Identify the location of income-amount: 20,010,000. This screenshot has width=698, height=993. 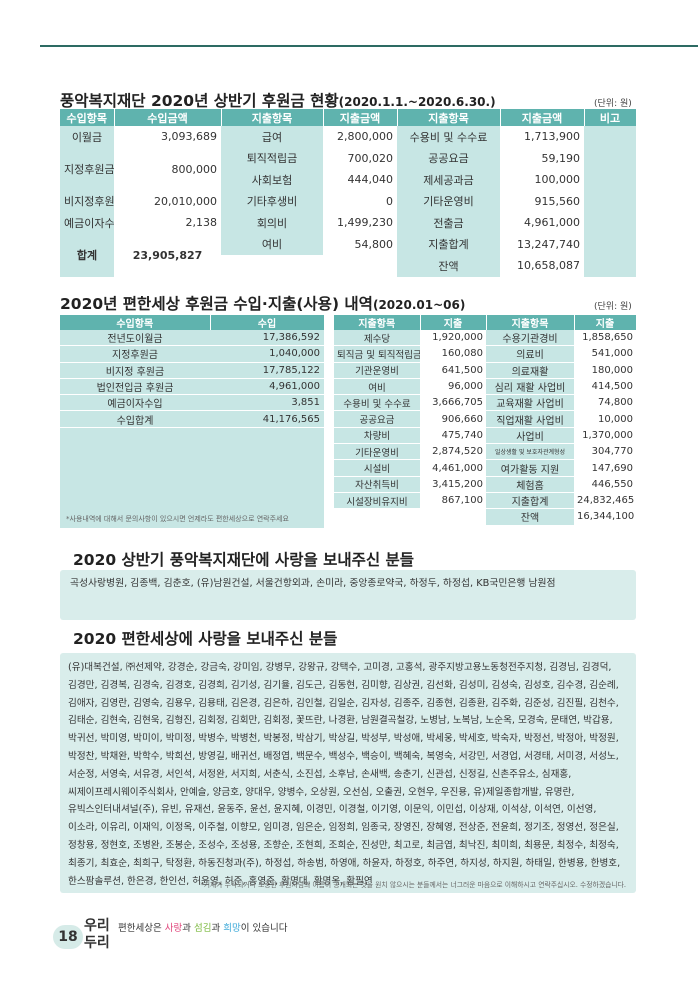
(185, 201).